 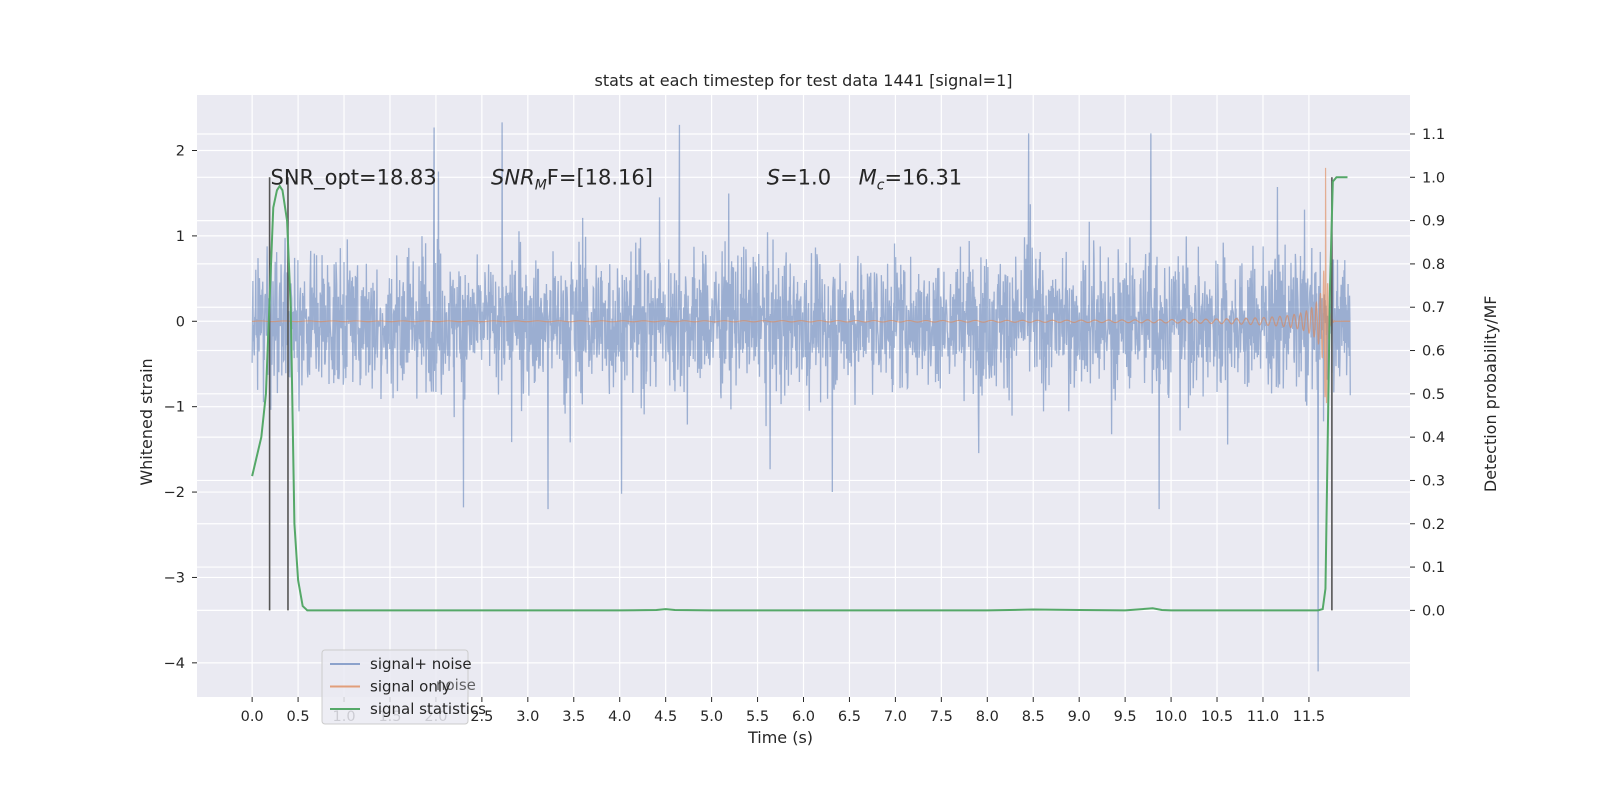 I want to click on y2-tick-label: 1.1, so click(x=1433, y=135).